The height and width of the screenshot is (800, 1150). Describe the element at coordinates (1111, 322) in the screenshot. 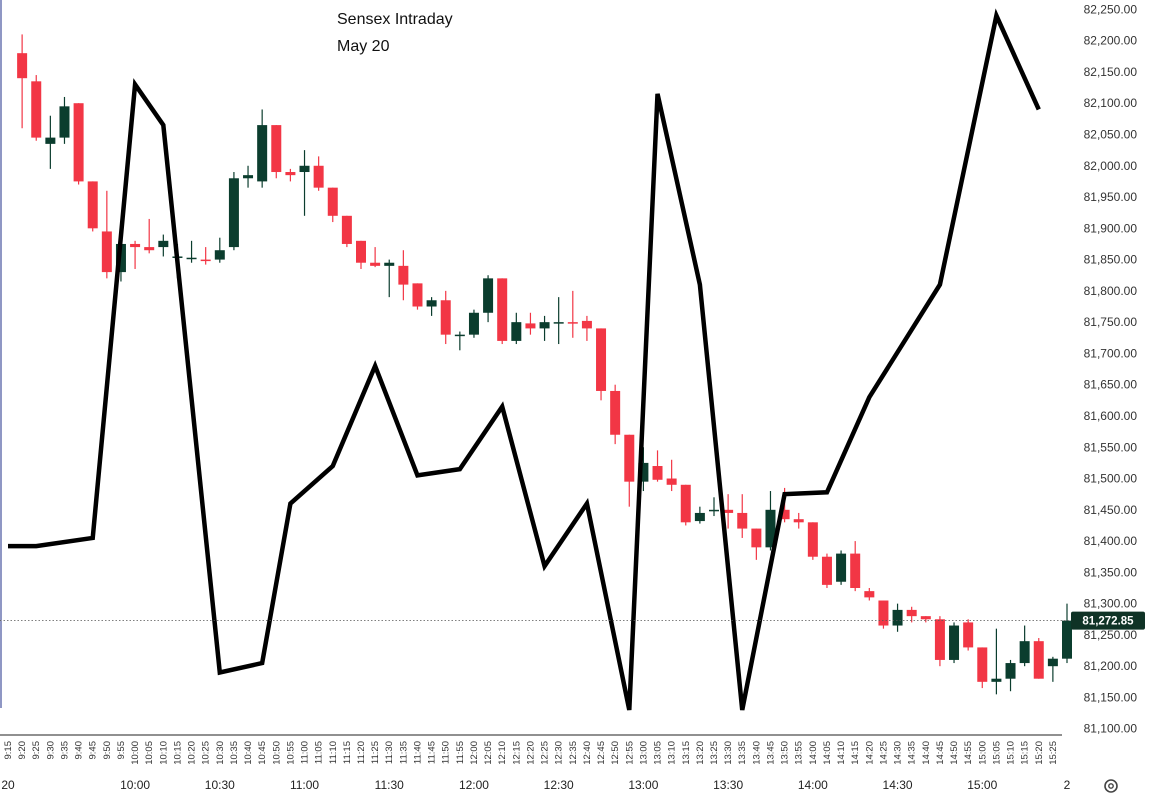

I see `y-tick-label: 81,750.00` at that location.